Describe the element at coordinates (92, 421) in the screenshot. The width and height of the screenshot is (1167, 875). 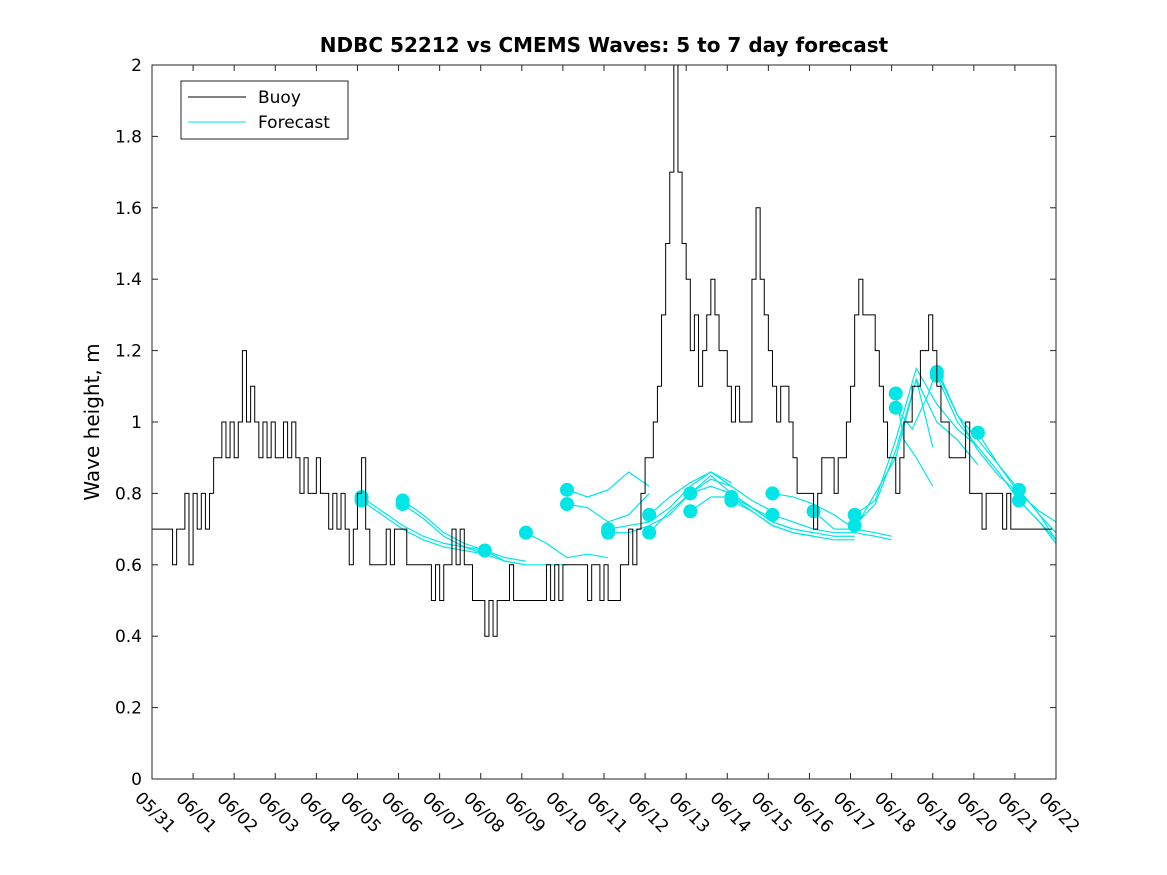
I see `y-axis-label: Wave height, m` at that location.